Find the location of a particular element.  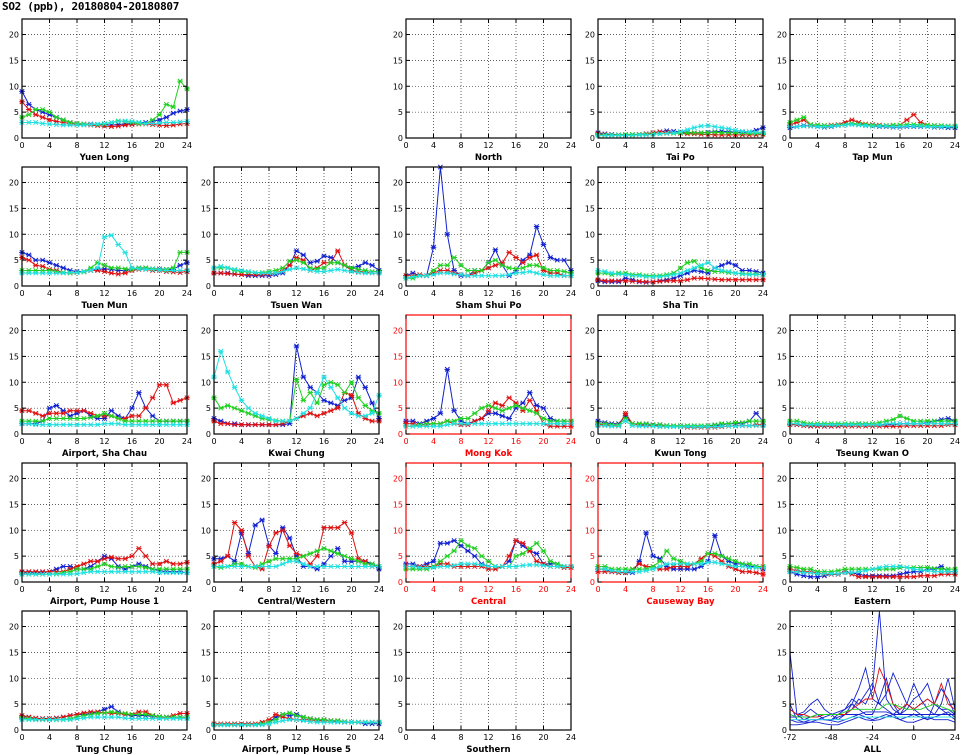

station-label-kwun-tong: Kwun Tong is located at coordinates (680, 454).